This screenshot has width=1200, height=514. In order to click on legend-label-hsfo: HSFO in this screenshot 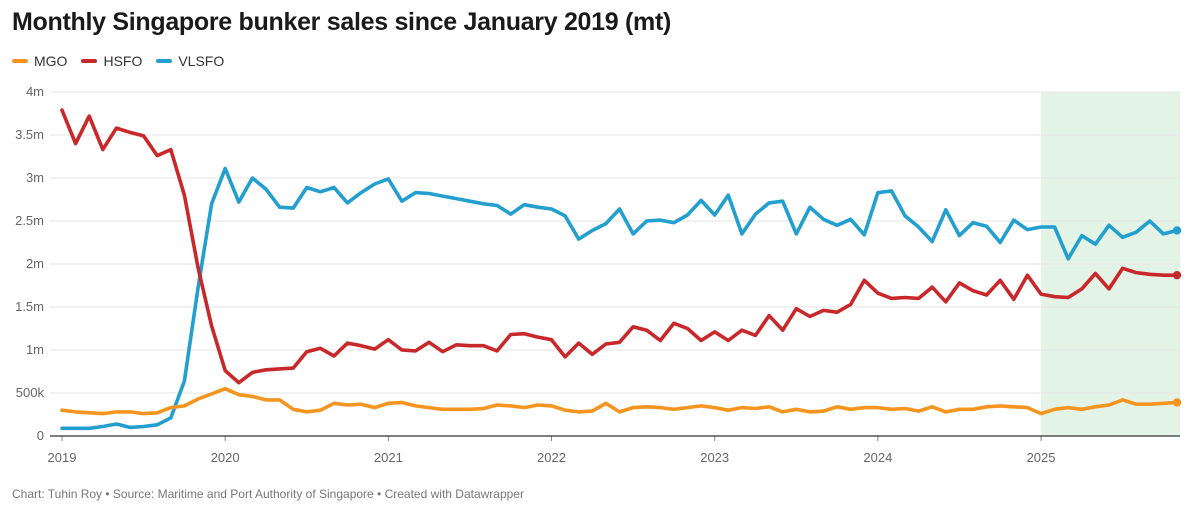, I will do `click(123, 61)`.